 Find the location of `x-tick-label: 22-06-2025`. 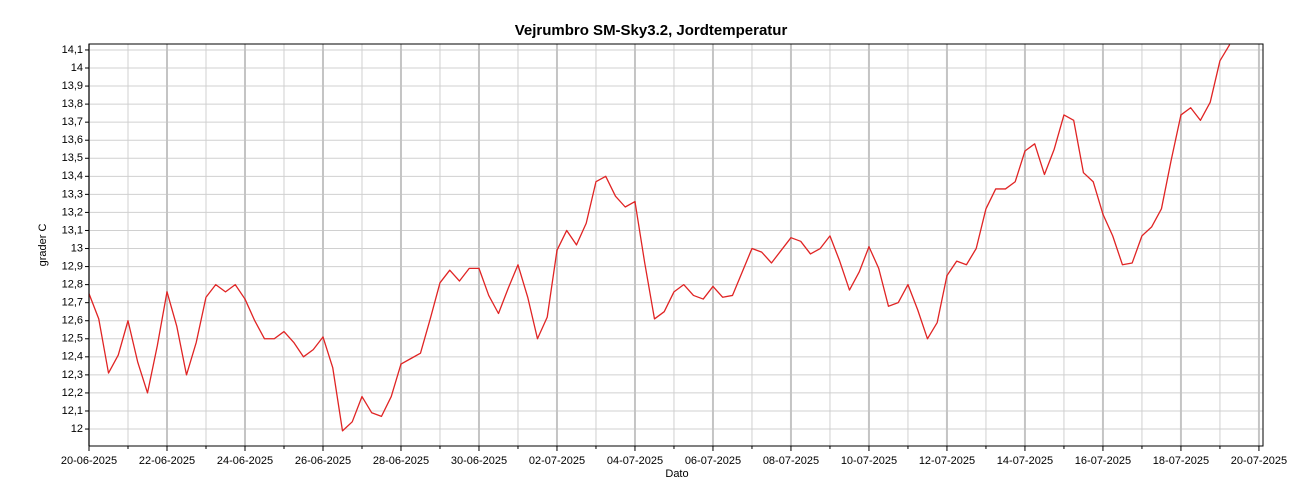

x-tick-label: 22-06-2025 is located at coordinates (167, 461).